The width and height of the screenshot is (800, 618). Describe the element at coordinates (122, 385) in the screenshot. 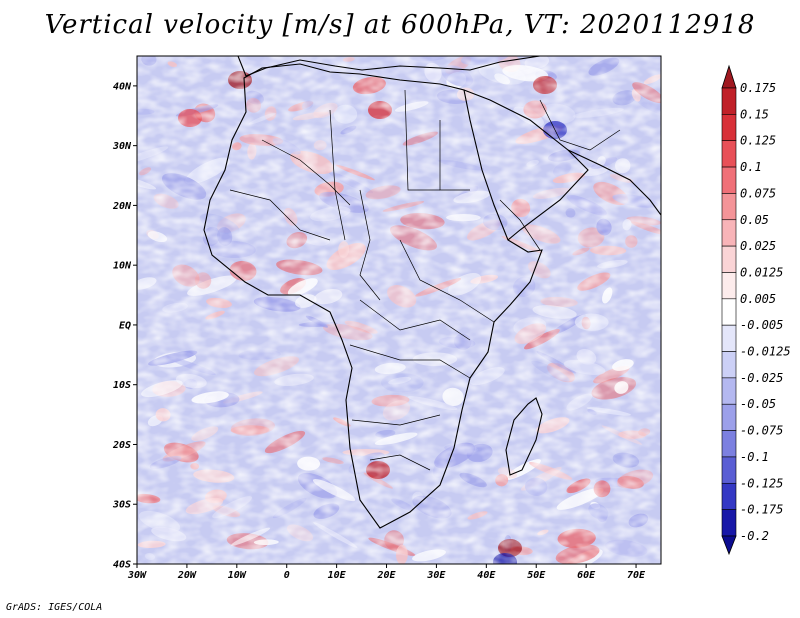

I see `lat-label: 10S` at that location.